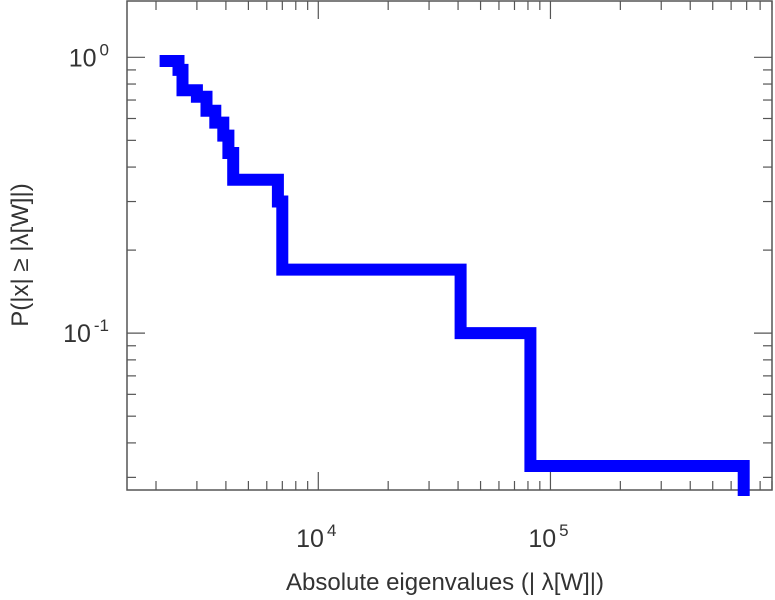 This screenshot has width=775, height=600. Describe the element at coordinates (316, 537) in the screenshot. I see `x-tick-label: 10 4` at that location.